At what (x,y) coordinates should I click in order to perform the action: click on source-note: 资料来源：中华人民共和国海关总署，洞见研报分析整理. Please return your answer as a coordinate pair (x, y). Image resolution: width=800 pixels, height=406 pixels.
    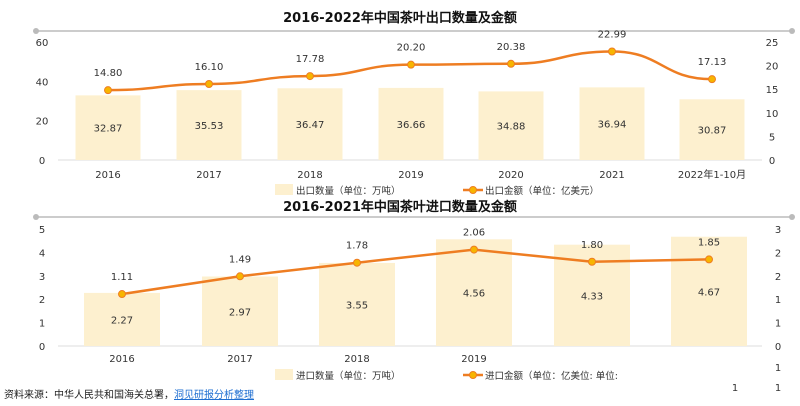
    Looking at the image, I should click on (129, 393).